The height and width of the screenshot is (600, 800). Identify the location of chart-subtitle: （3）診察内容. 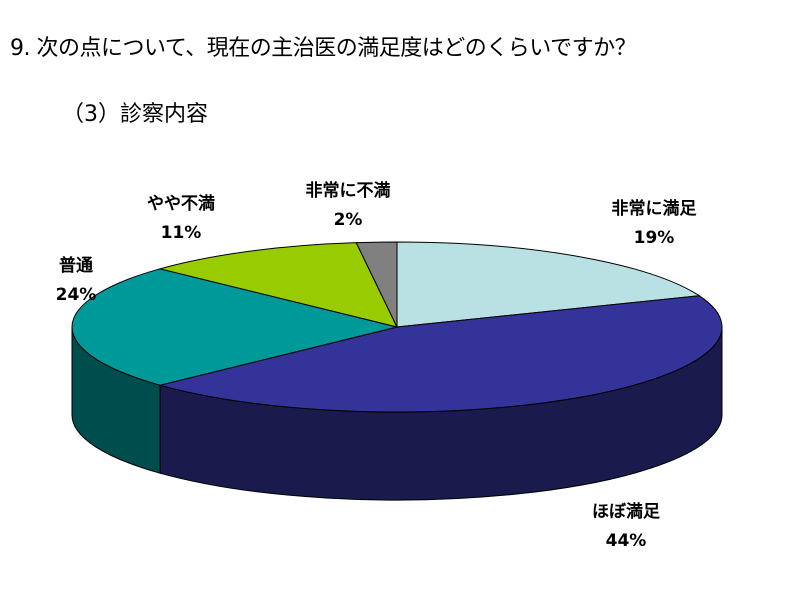
(135, 114).